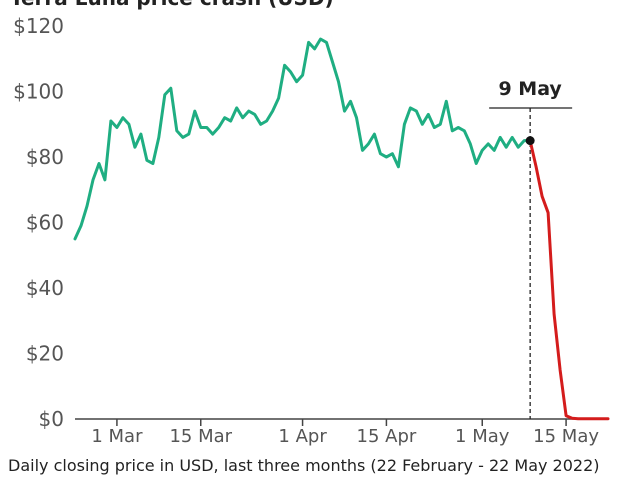 The width and height of the screenshot is (640, 479). Describe the element at coordinates (38, 92) in the screenshot. I see `y-tick-label: $100` at that location.